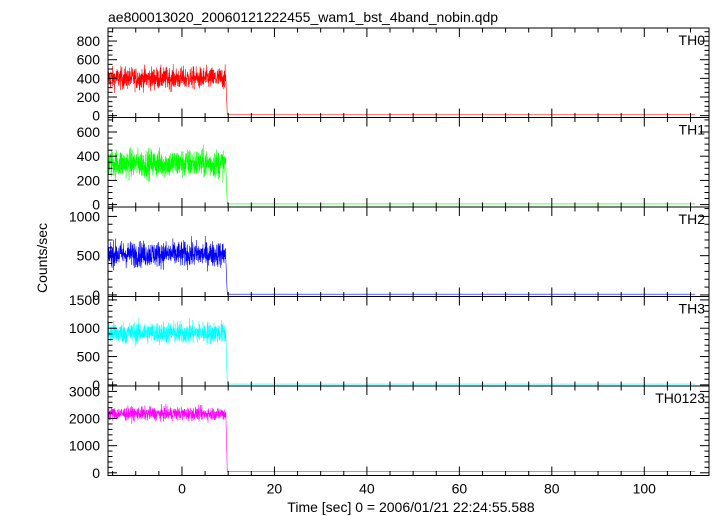  Describe the element at coordinates (84, 419) in the screenshot. I see `y-tick-label: 2000` at that location.